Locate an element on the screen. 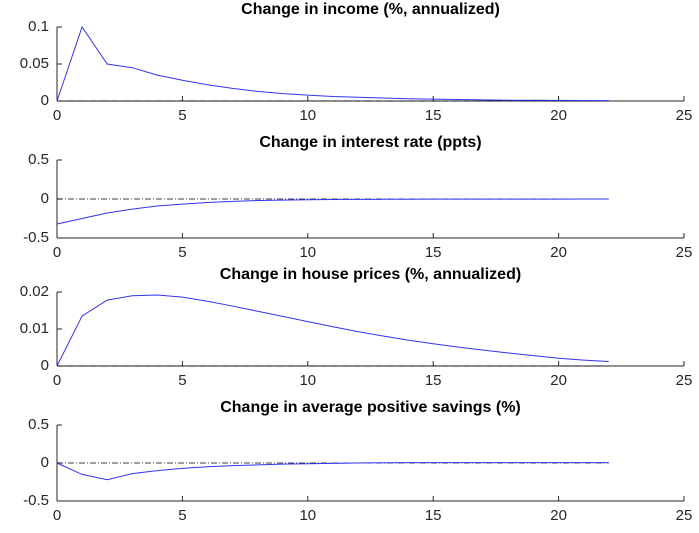 The height and width of the screenshot is (533, 699). y-tick-label: 0.05 is located at coordinates (34, 63).